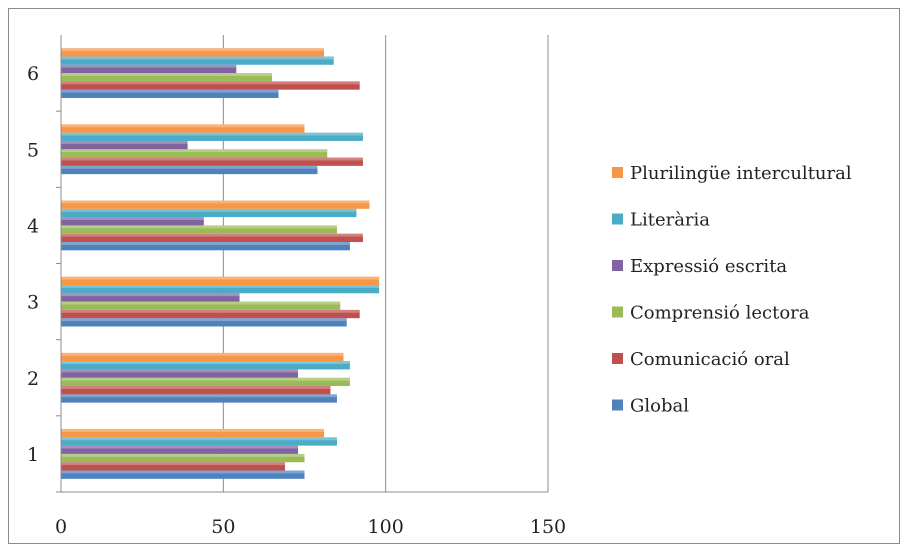  Describe the element at coordinates (710, 359) in the screenshot. I see `legend-label: Comunicació oral` at that location.